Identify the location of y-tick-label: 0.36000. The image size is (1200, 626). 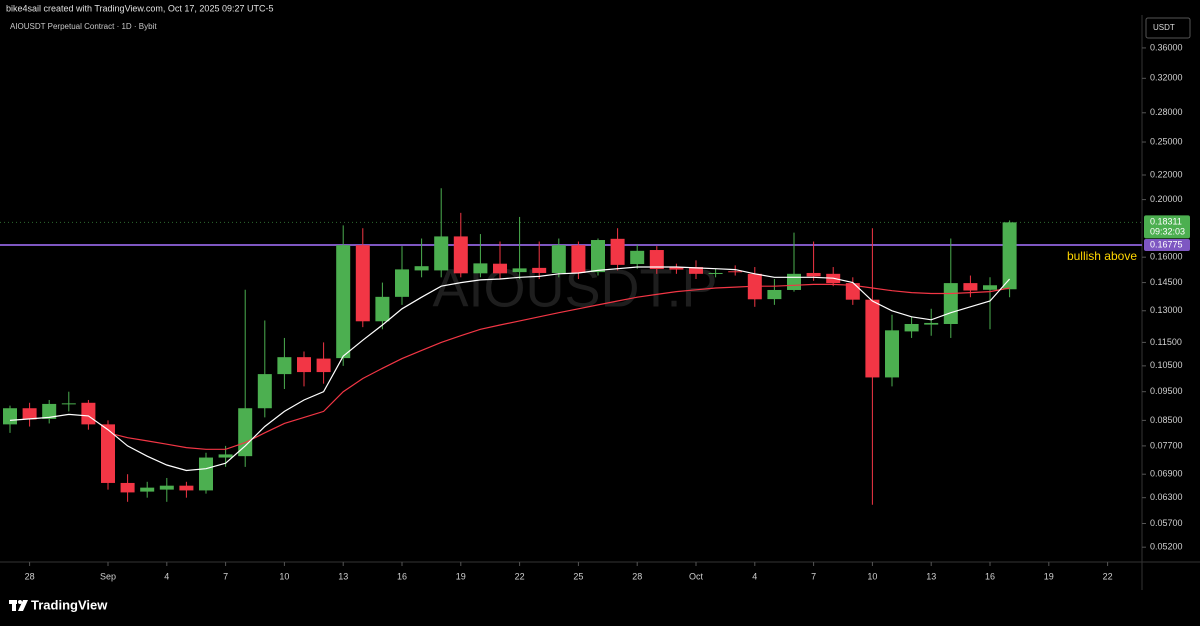
(1166, 47).